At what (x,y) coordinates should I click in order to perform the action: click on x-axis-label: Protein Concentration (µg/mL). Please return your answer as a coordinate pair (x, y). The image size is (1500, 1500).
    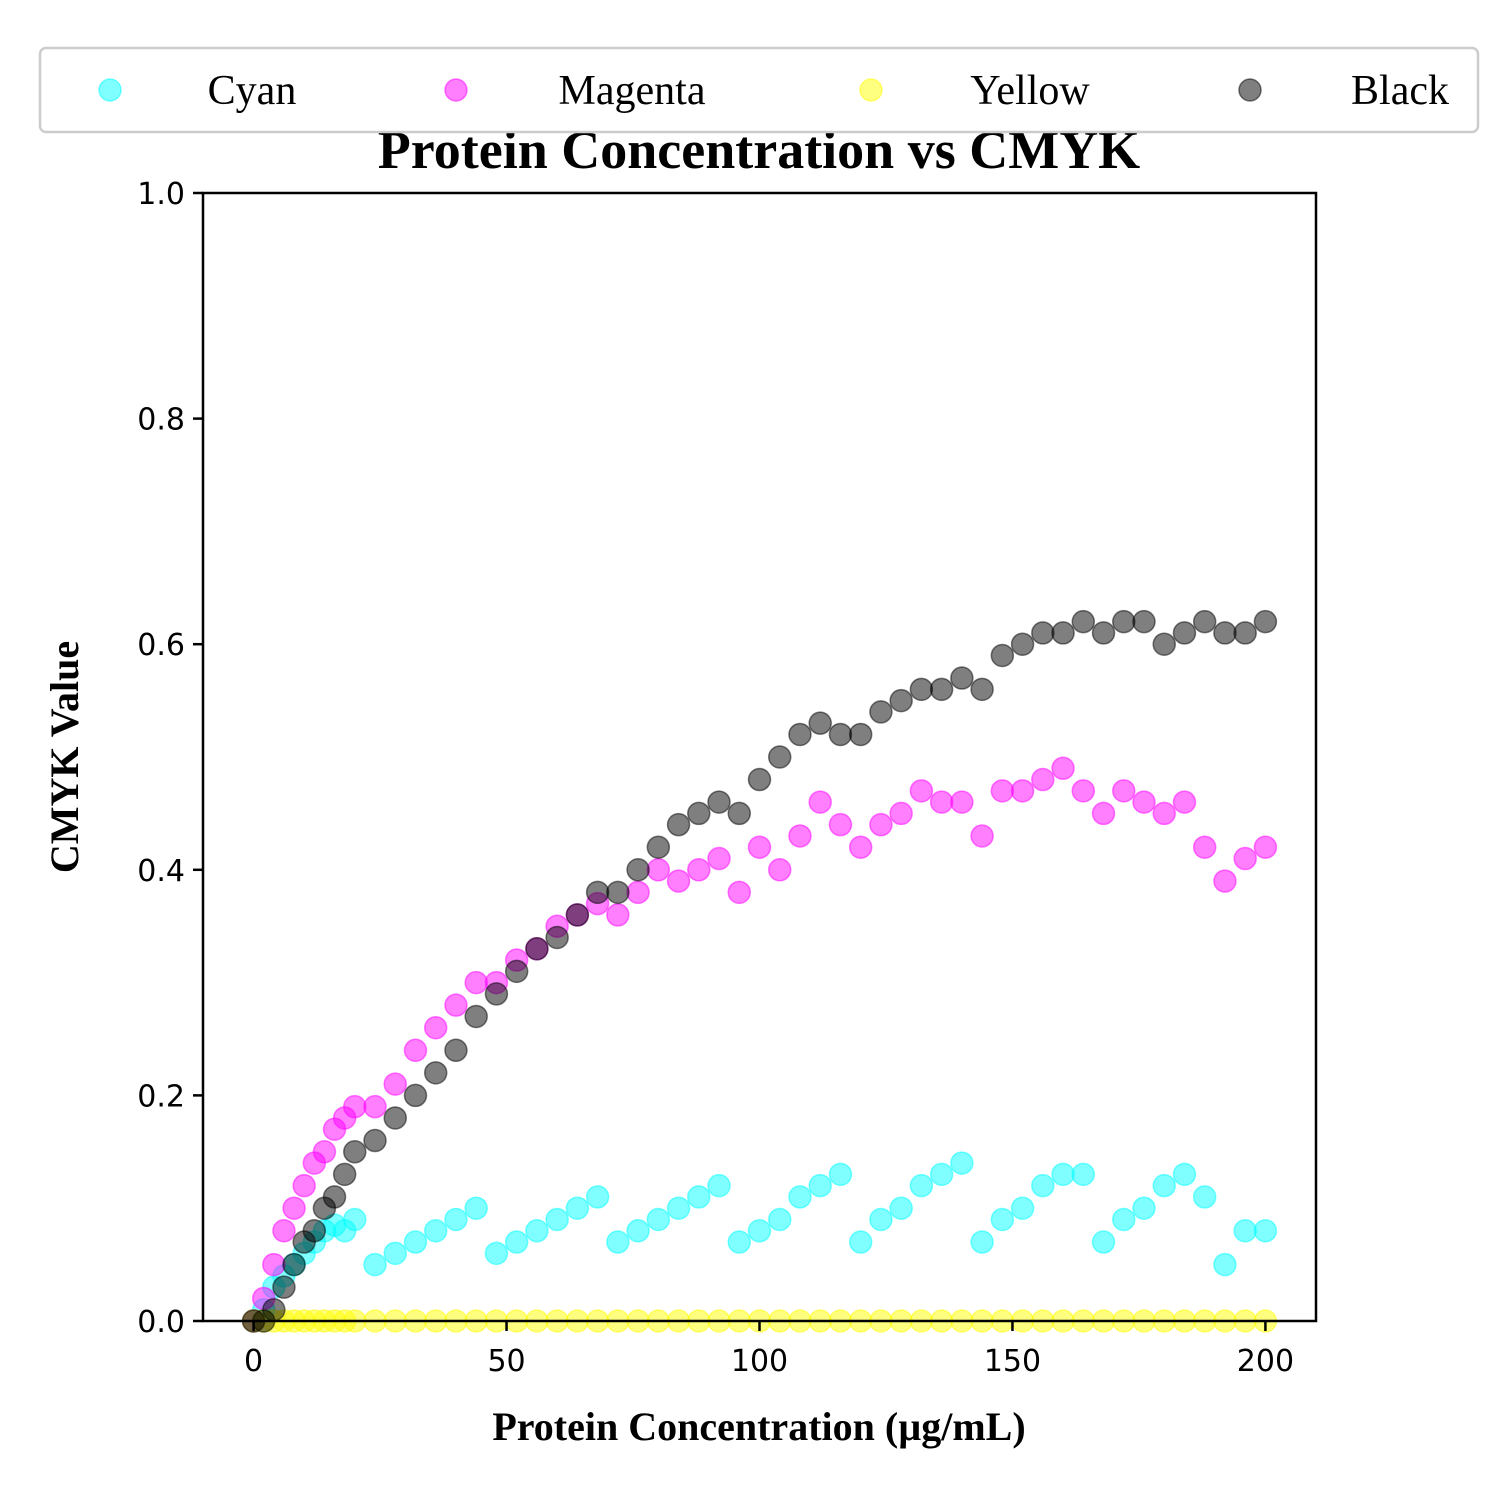
    Looking at the image, I should click on (758, 1426).